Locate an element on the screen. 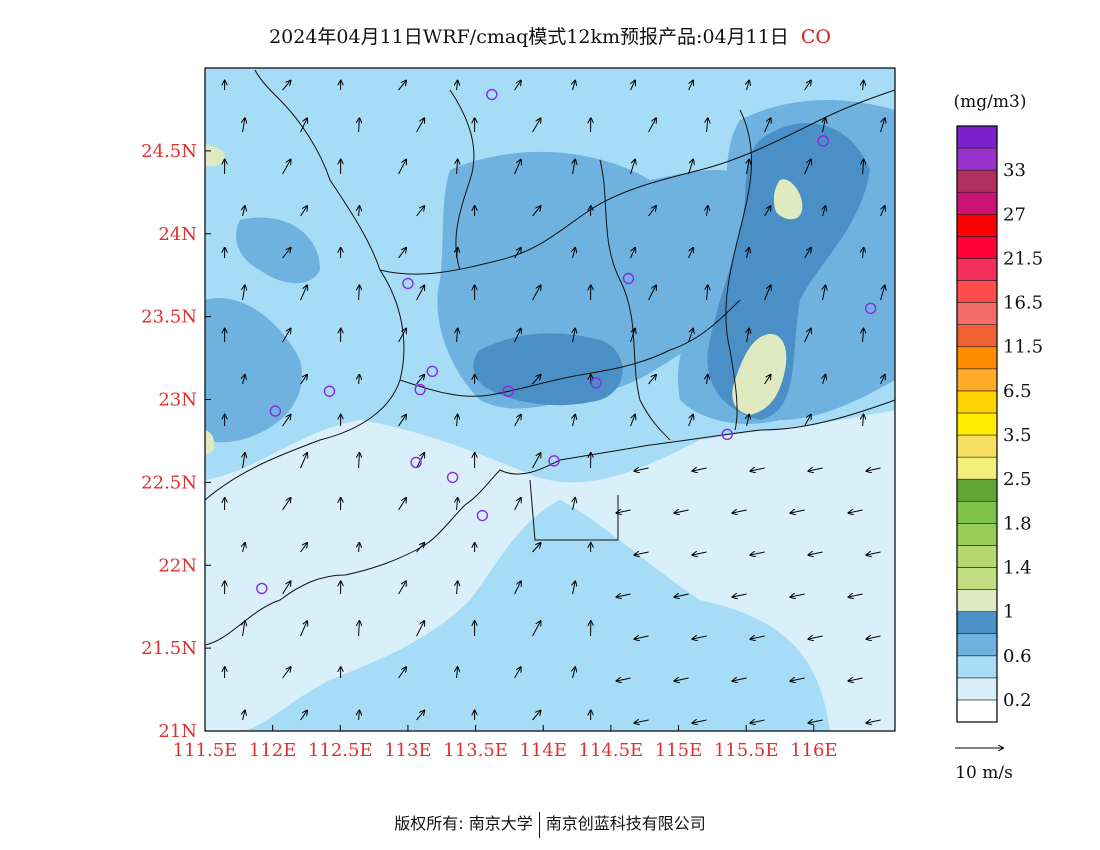 The width and height of the screenshot is (1100, 850). lon-tick-label: 112.5E is located at coordinates (340, 750).